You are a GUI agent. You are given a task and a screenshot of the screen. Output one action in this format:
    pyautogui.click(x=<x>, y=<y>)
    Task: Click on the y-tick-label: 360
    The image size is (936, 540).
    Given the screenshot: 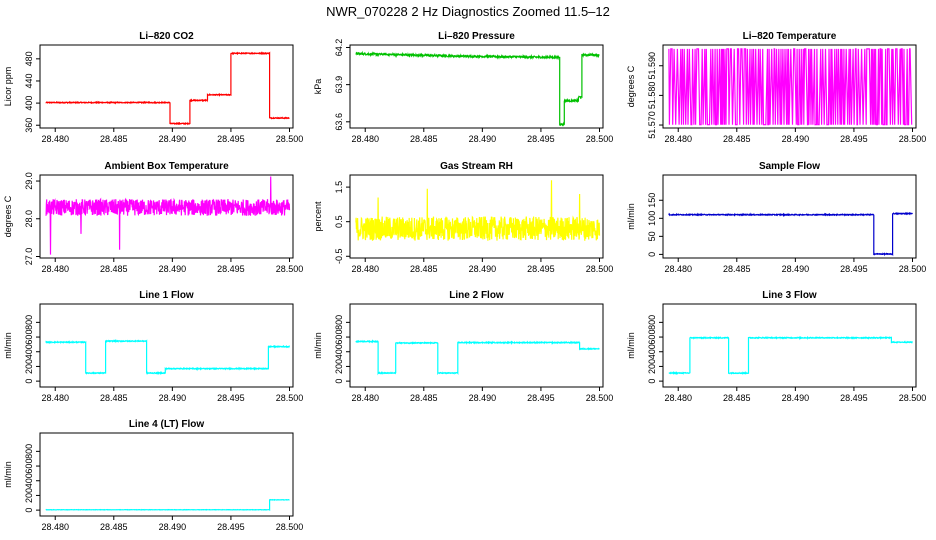 What is the action you would take?
    pyautogui.click(x=29, y=125)
    